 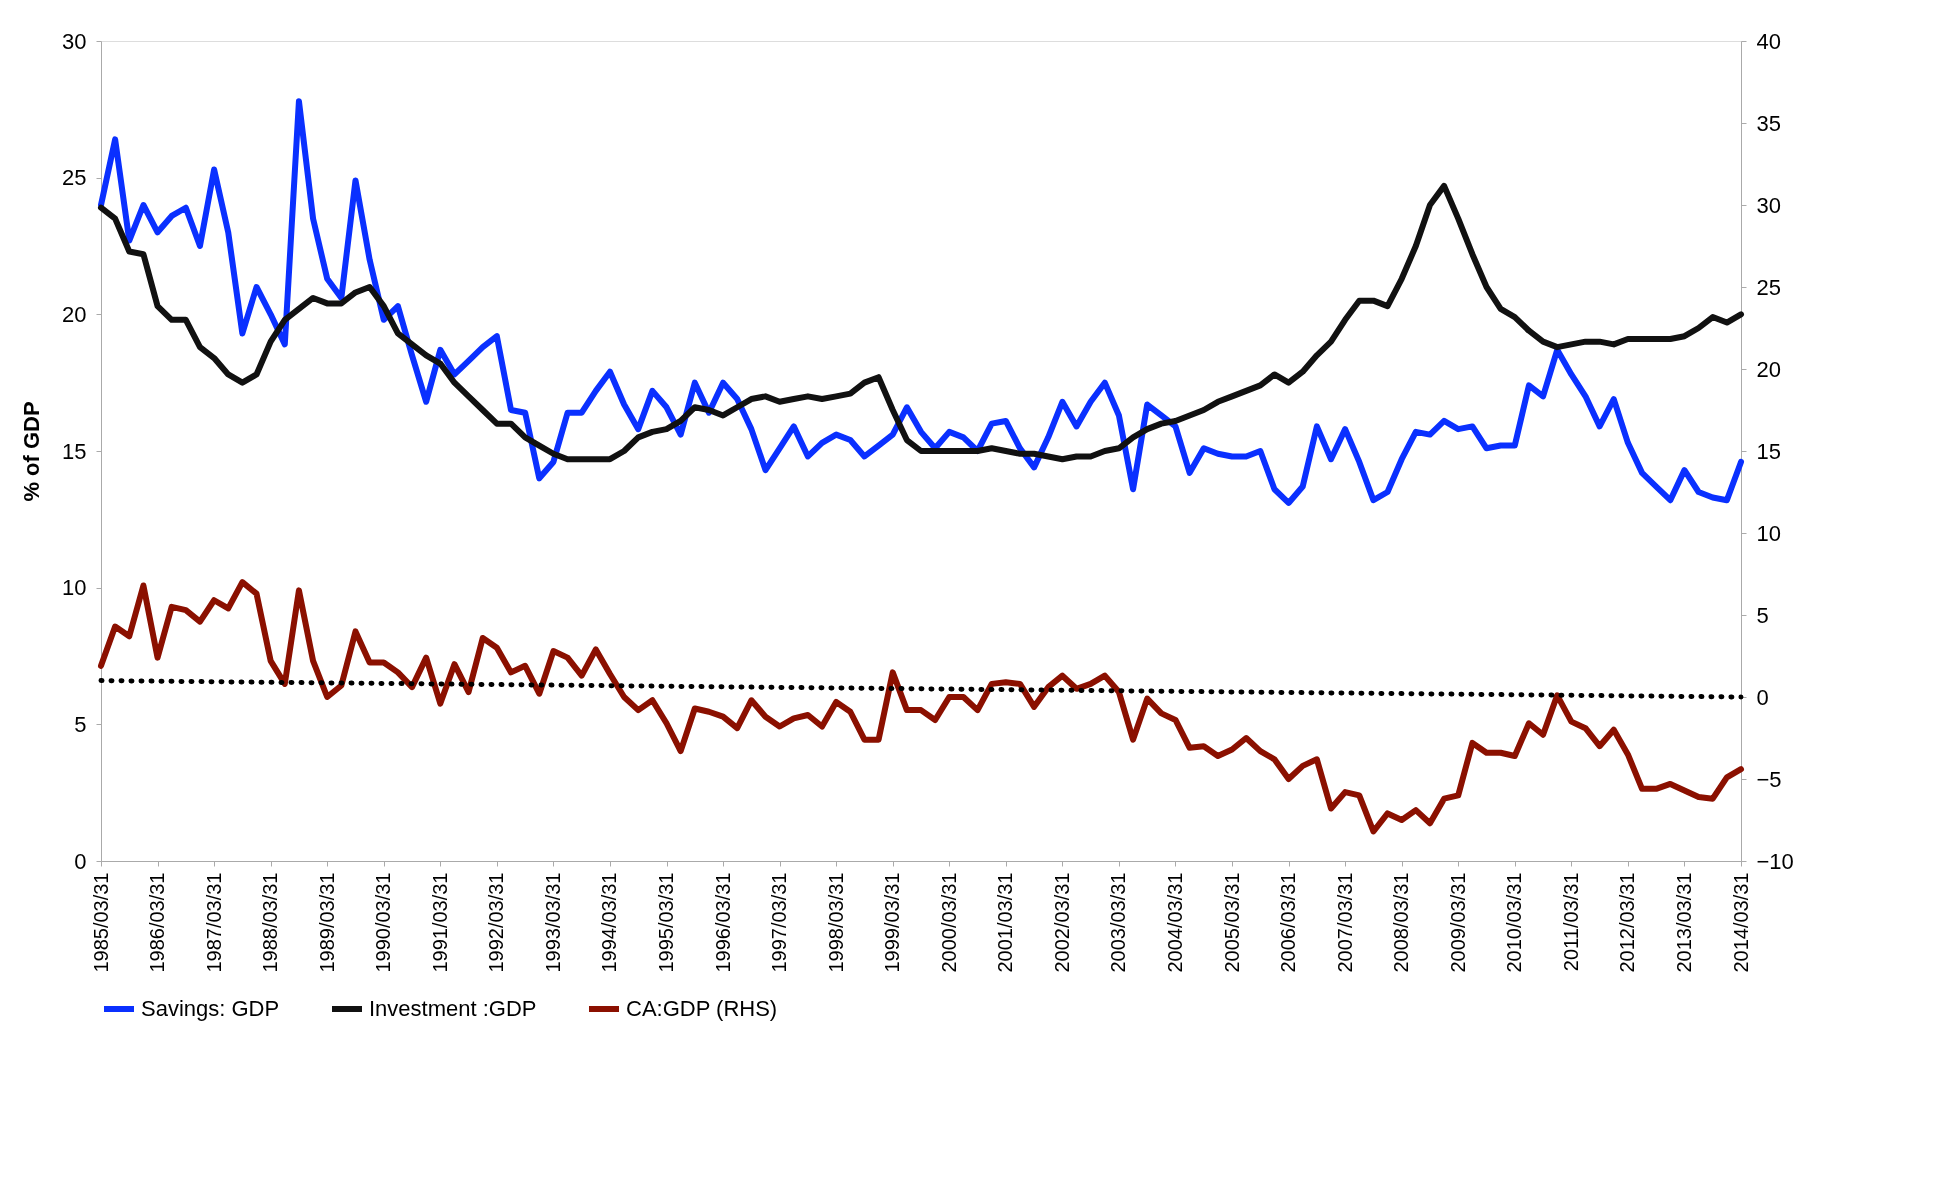 What do you see at coordinates (892, 922) in the screenshot?
I see `x-tick-label: 1999/03/31` at bounding box center [892, 922].